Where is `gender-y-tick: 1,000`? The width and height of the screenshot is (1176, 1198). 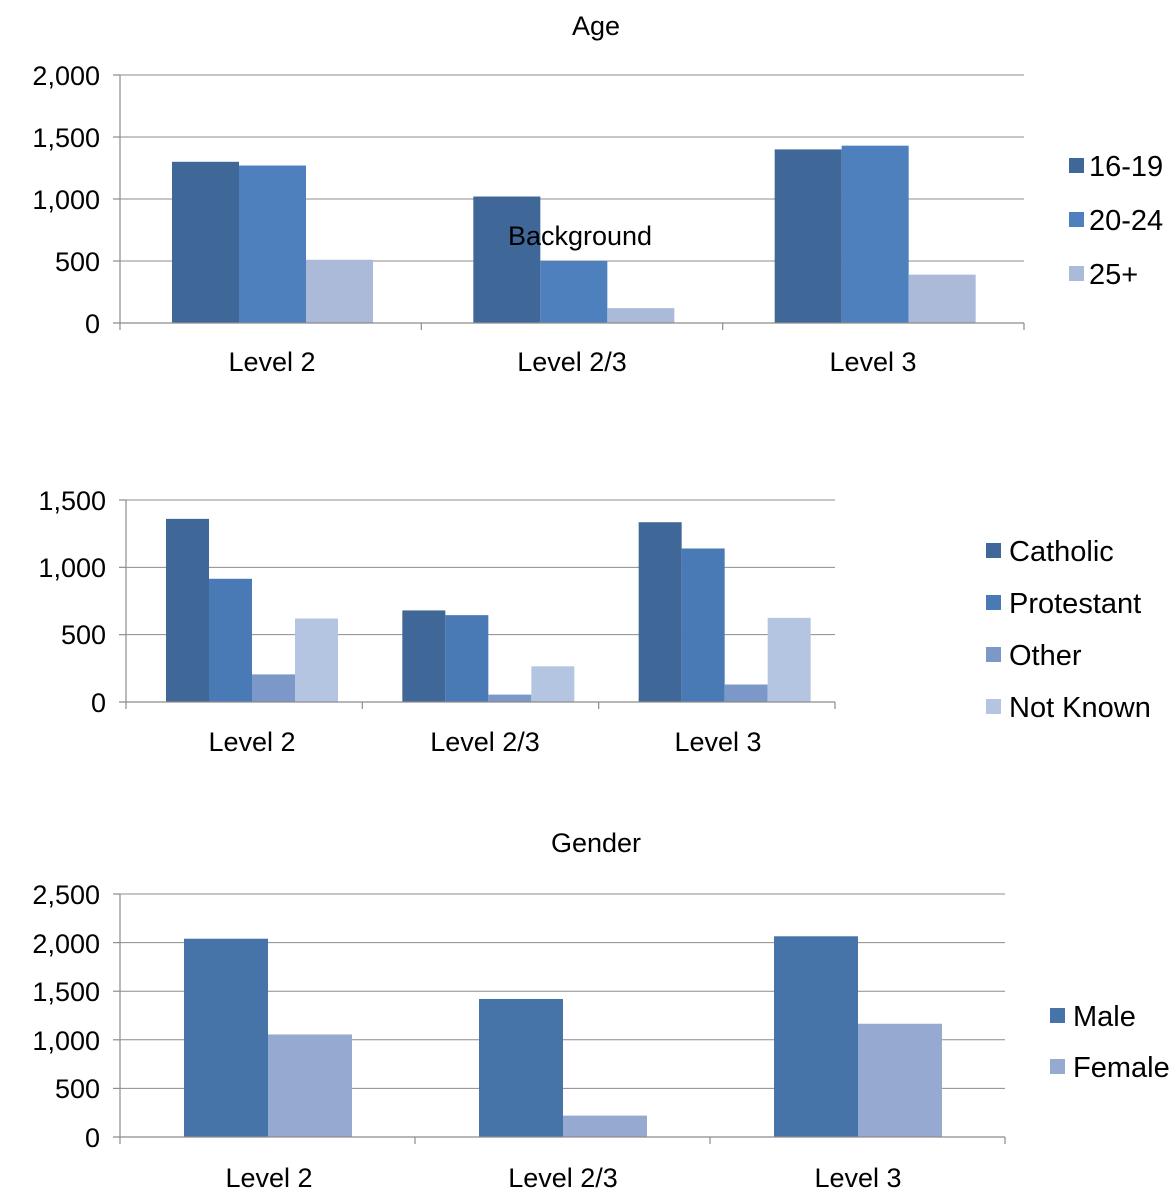 gender-y-tick: 1,000 is located at coordinates (66, 1041).